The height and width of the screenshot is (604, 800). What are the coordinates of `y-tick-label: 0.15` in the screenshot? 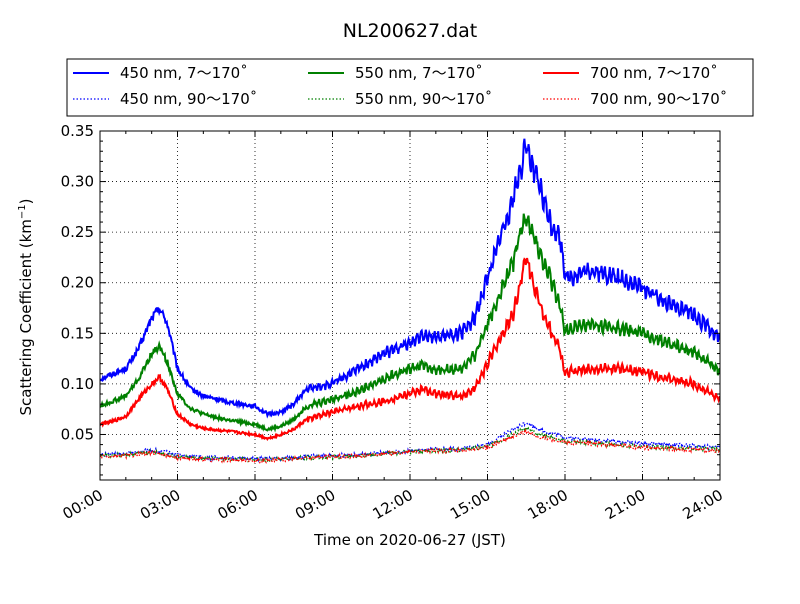 It's located at (77, 333).